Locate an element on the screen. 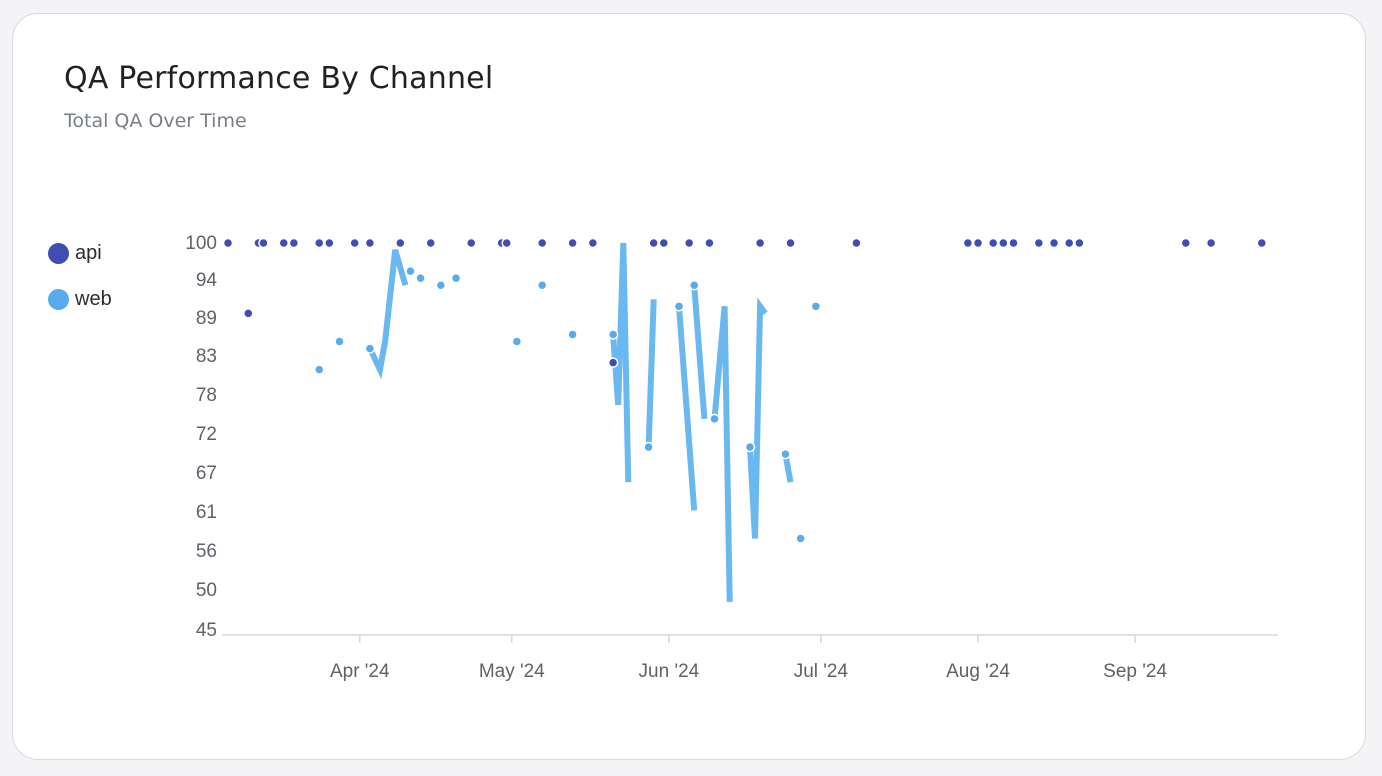 Image resolution: width=1382 pixels, height=776 pixels. chart-title: QA Performance By Channel is located at coordinates (279, 78).